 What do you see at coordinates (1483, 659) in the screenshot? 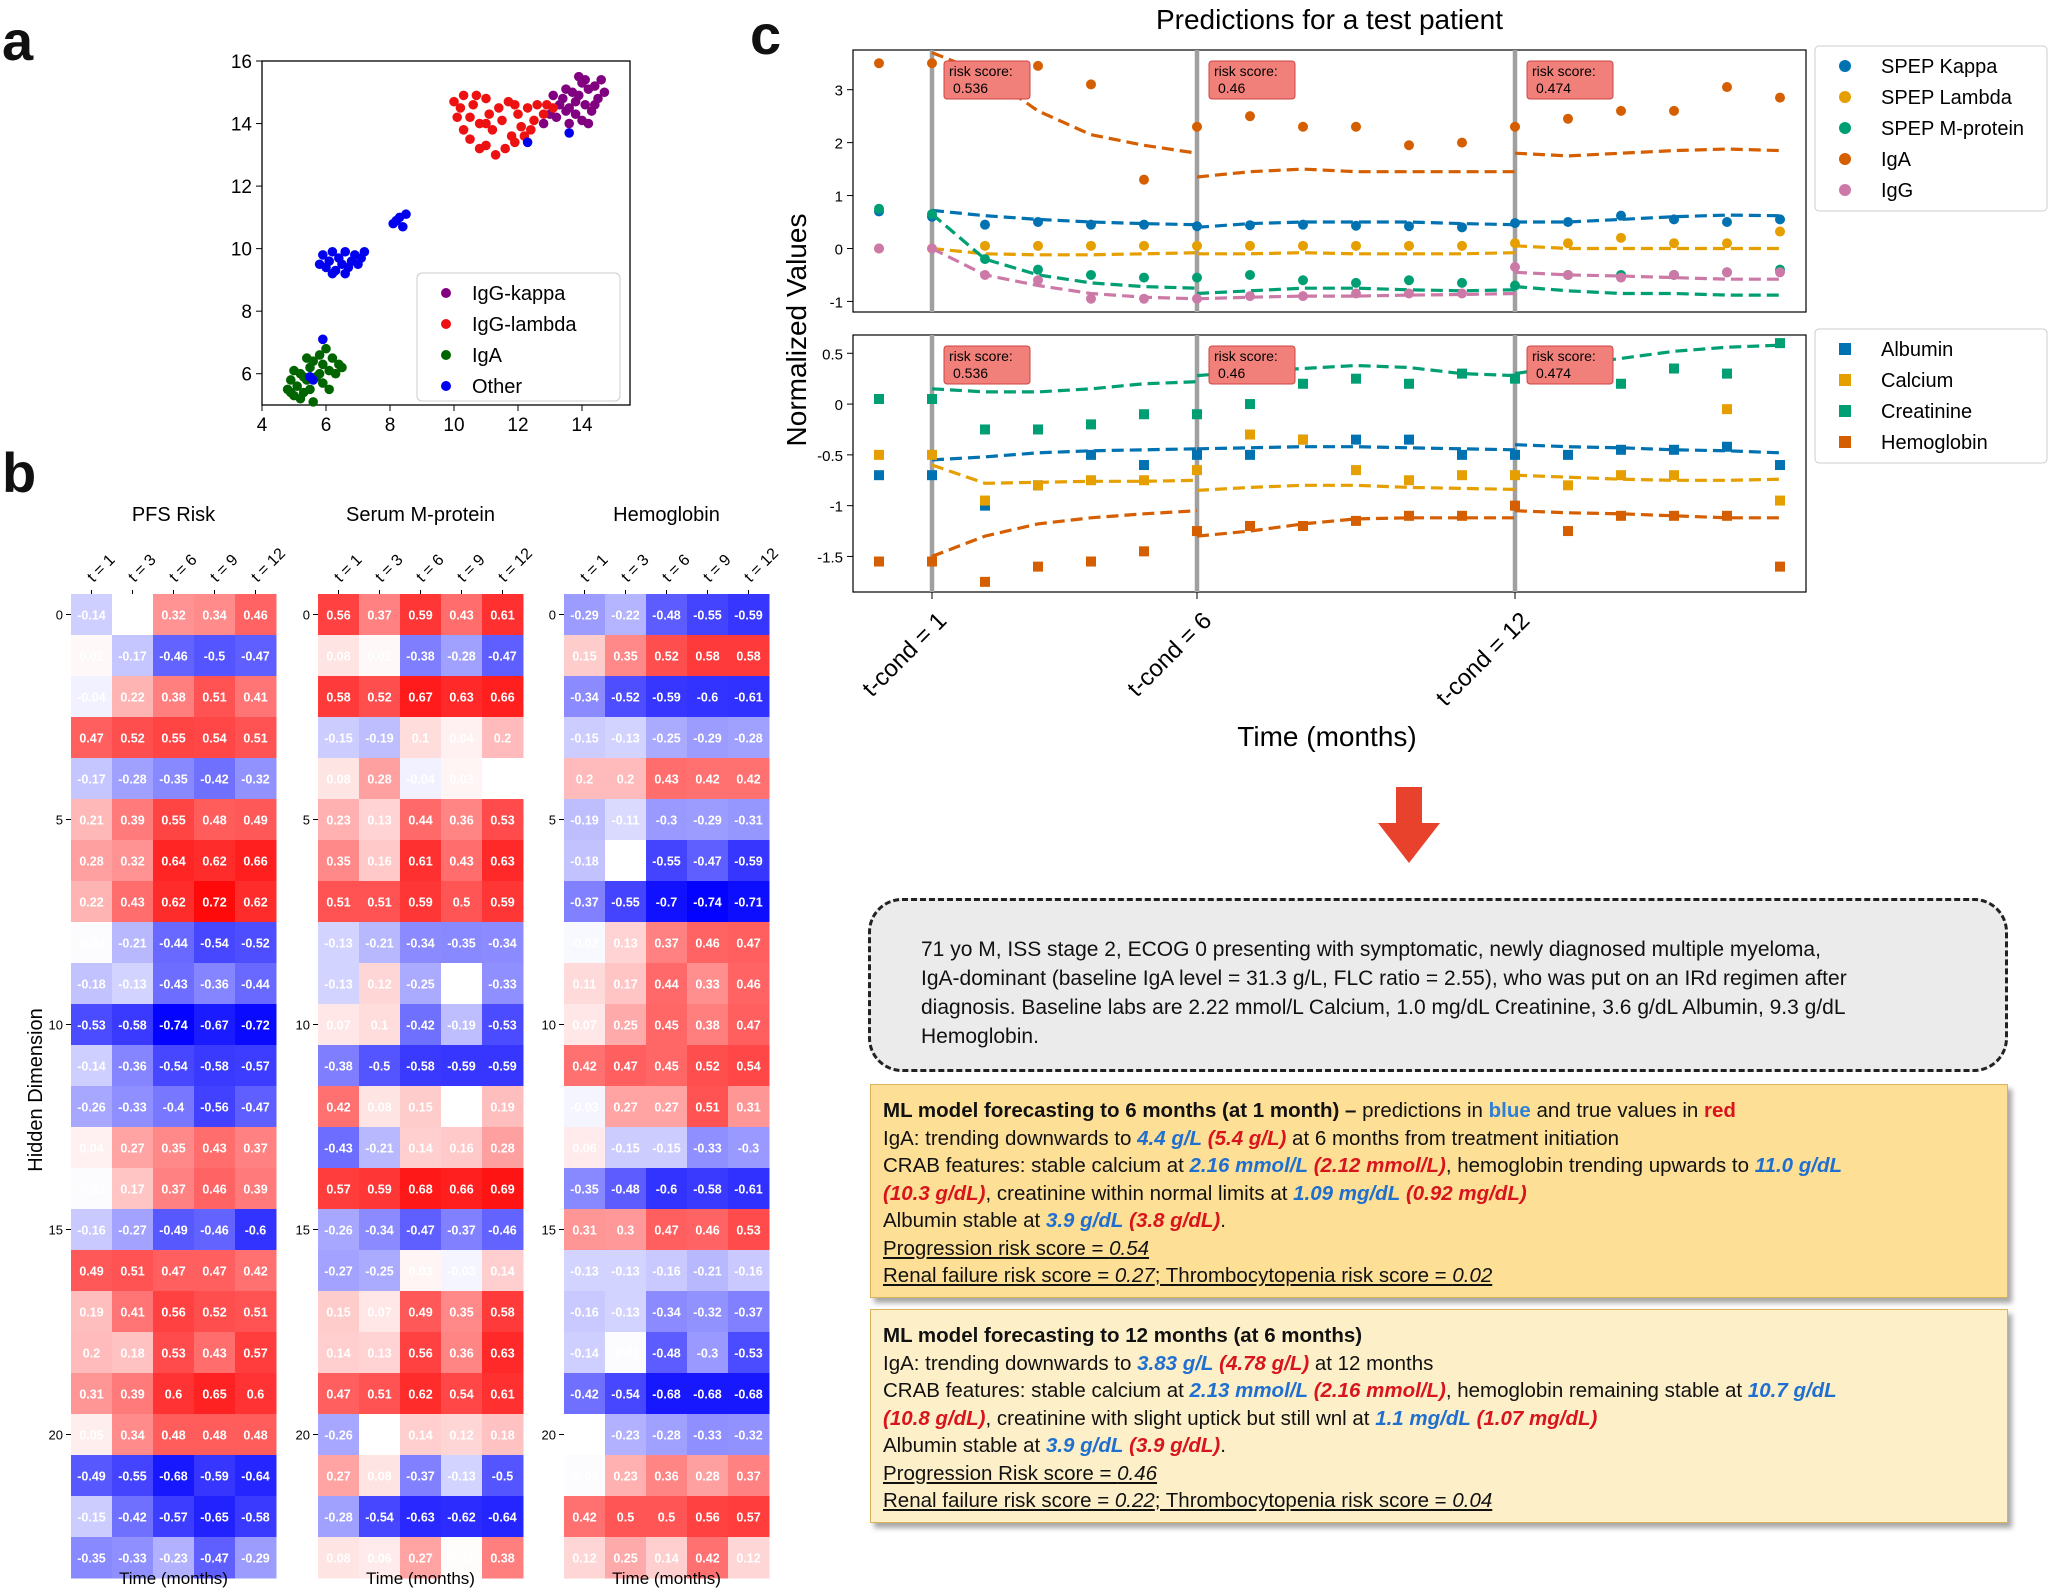
I see `chart-c-xtick-label: t-cond = 12` at bounding box center [1483, 659].